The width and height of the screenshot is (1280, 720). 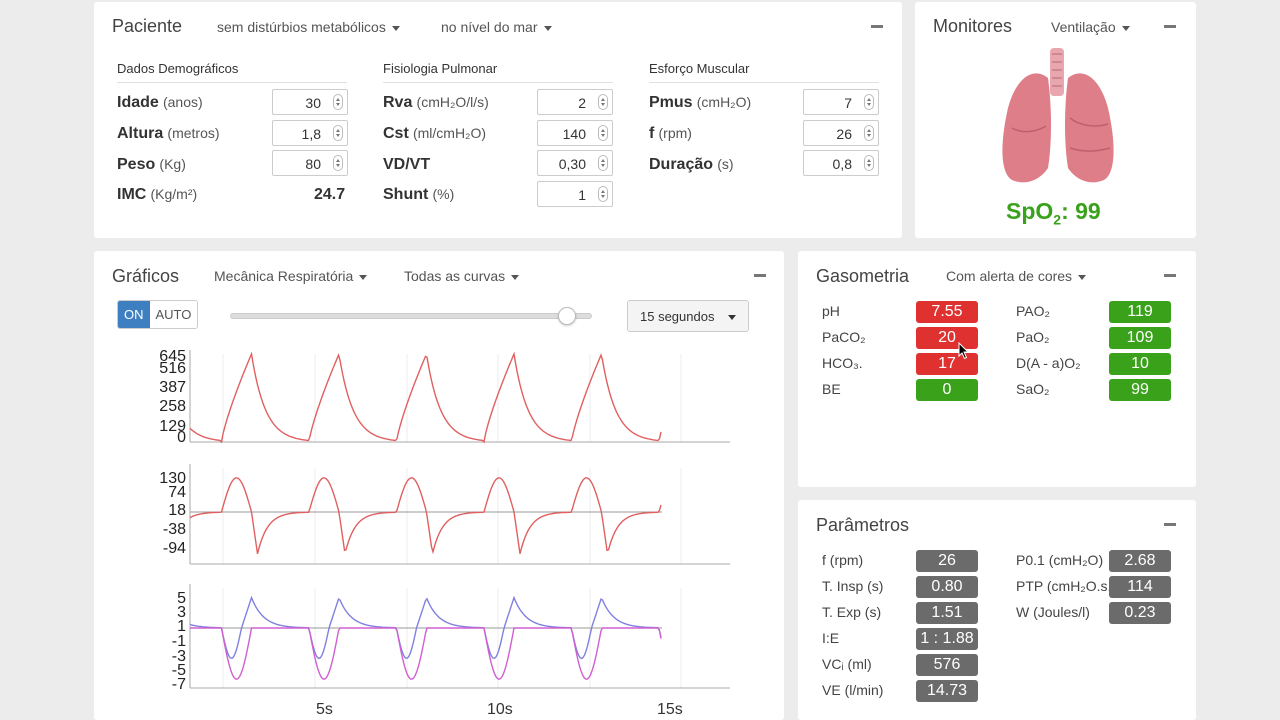 What do you see at coordinates (1033, 311) in the screenshot?
I see `gaso-right-label: PAO₂` at bounding box center [1033, 311].